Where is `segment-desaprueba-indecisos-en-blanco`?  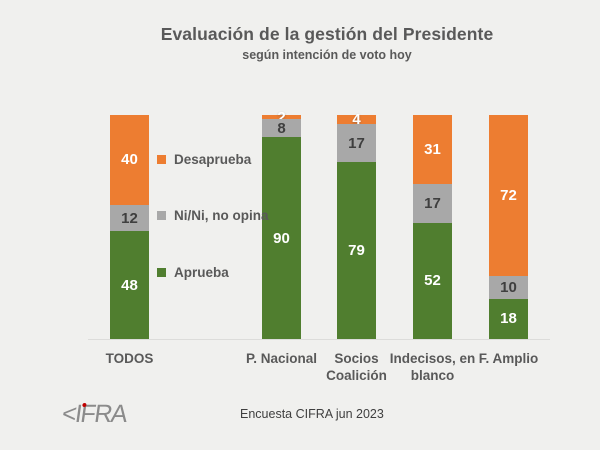 segment-desaprueba-indecisos-en-blanco is located at coordinates (432, 150).